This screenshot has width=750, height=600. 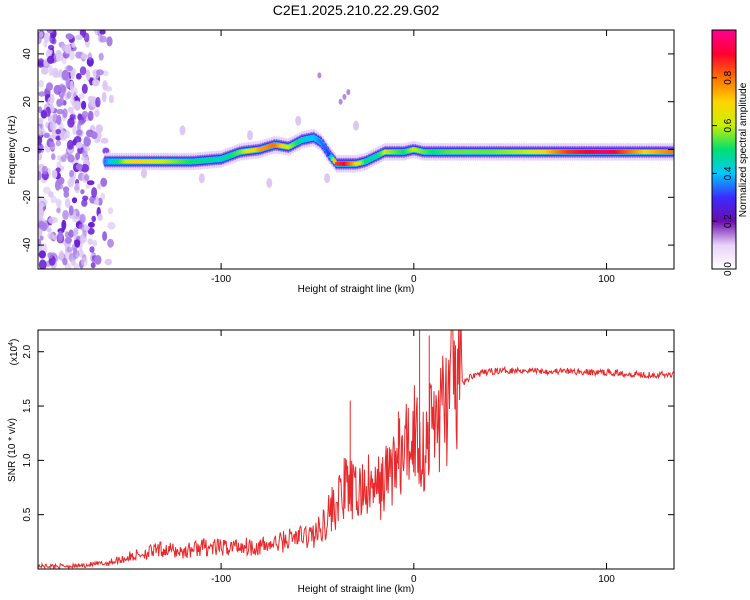 I want to click on snr-y-axis-label: SNR (10 * v/v), so click(x=12, y=450).